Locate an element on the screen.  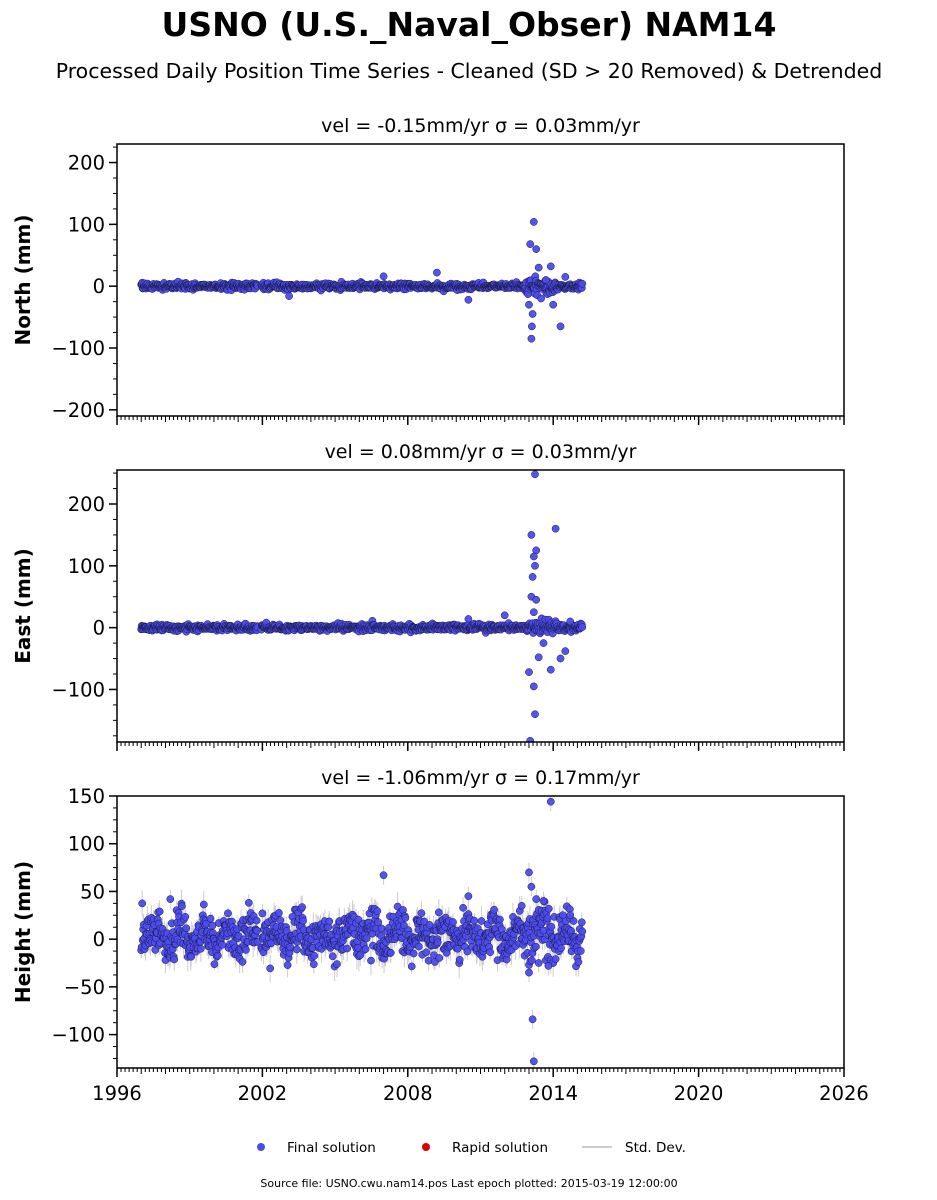
y-tick-label: 200 is located at coordinates (86, 163).